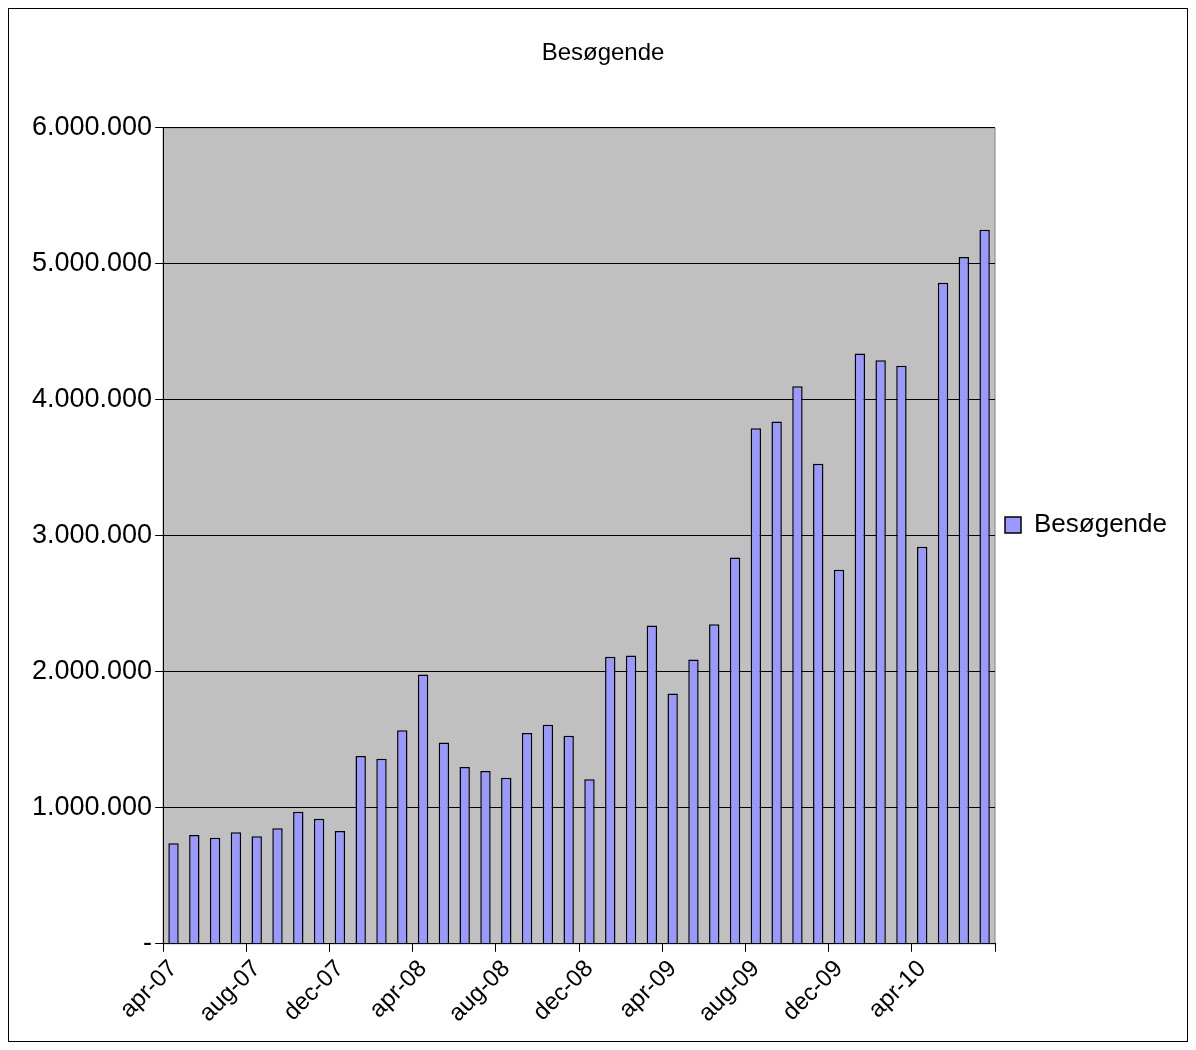 Image resolution: width=1196 pixels, height=1050 pixels. What do you see at coordinates (92, 670) in the screenshot?
I see `y-tick-label: 2.000.000` at bounding box center [92, 670].